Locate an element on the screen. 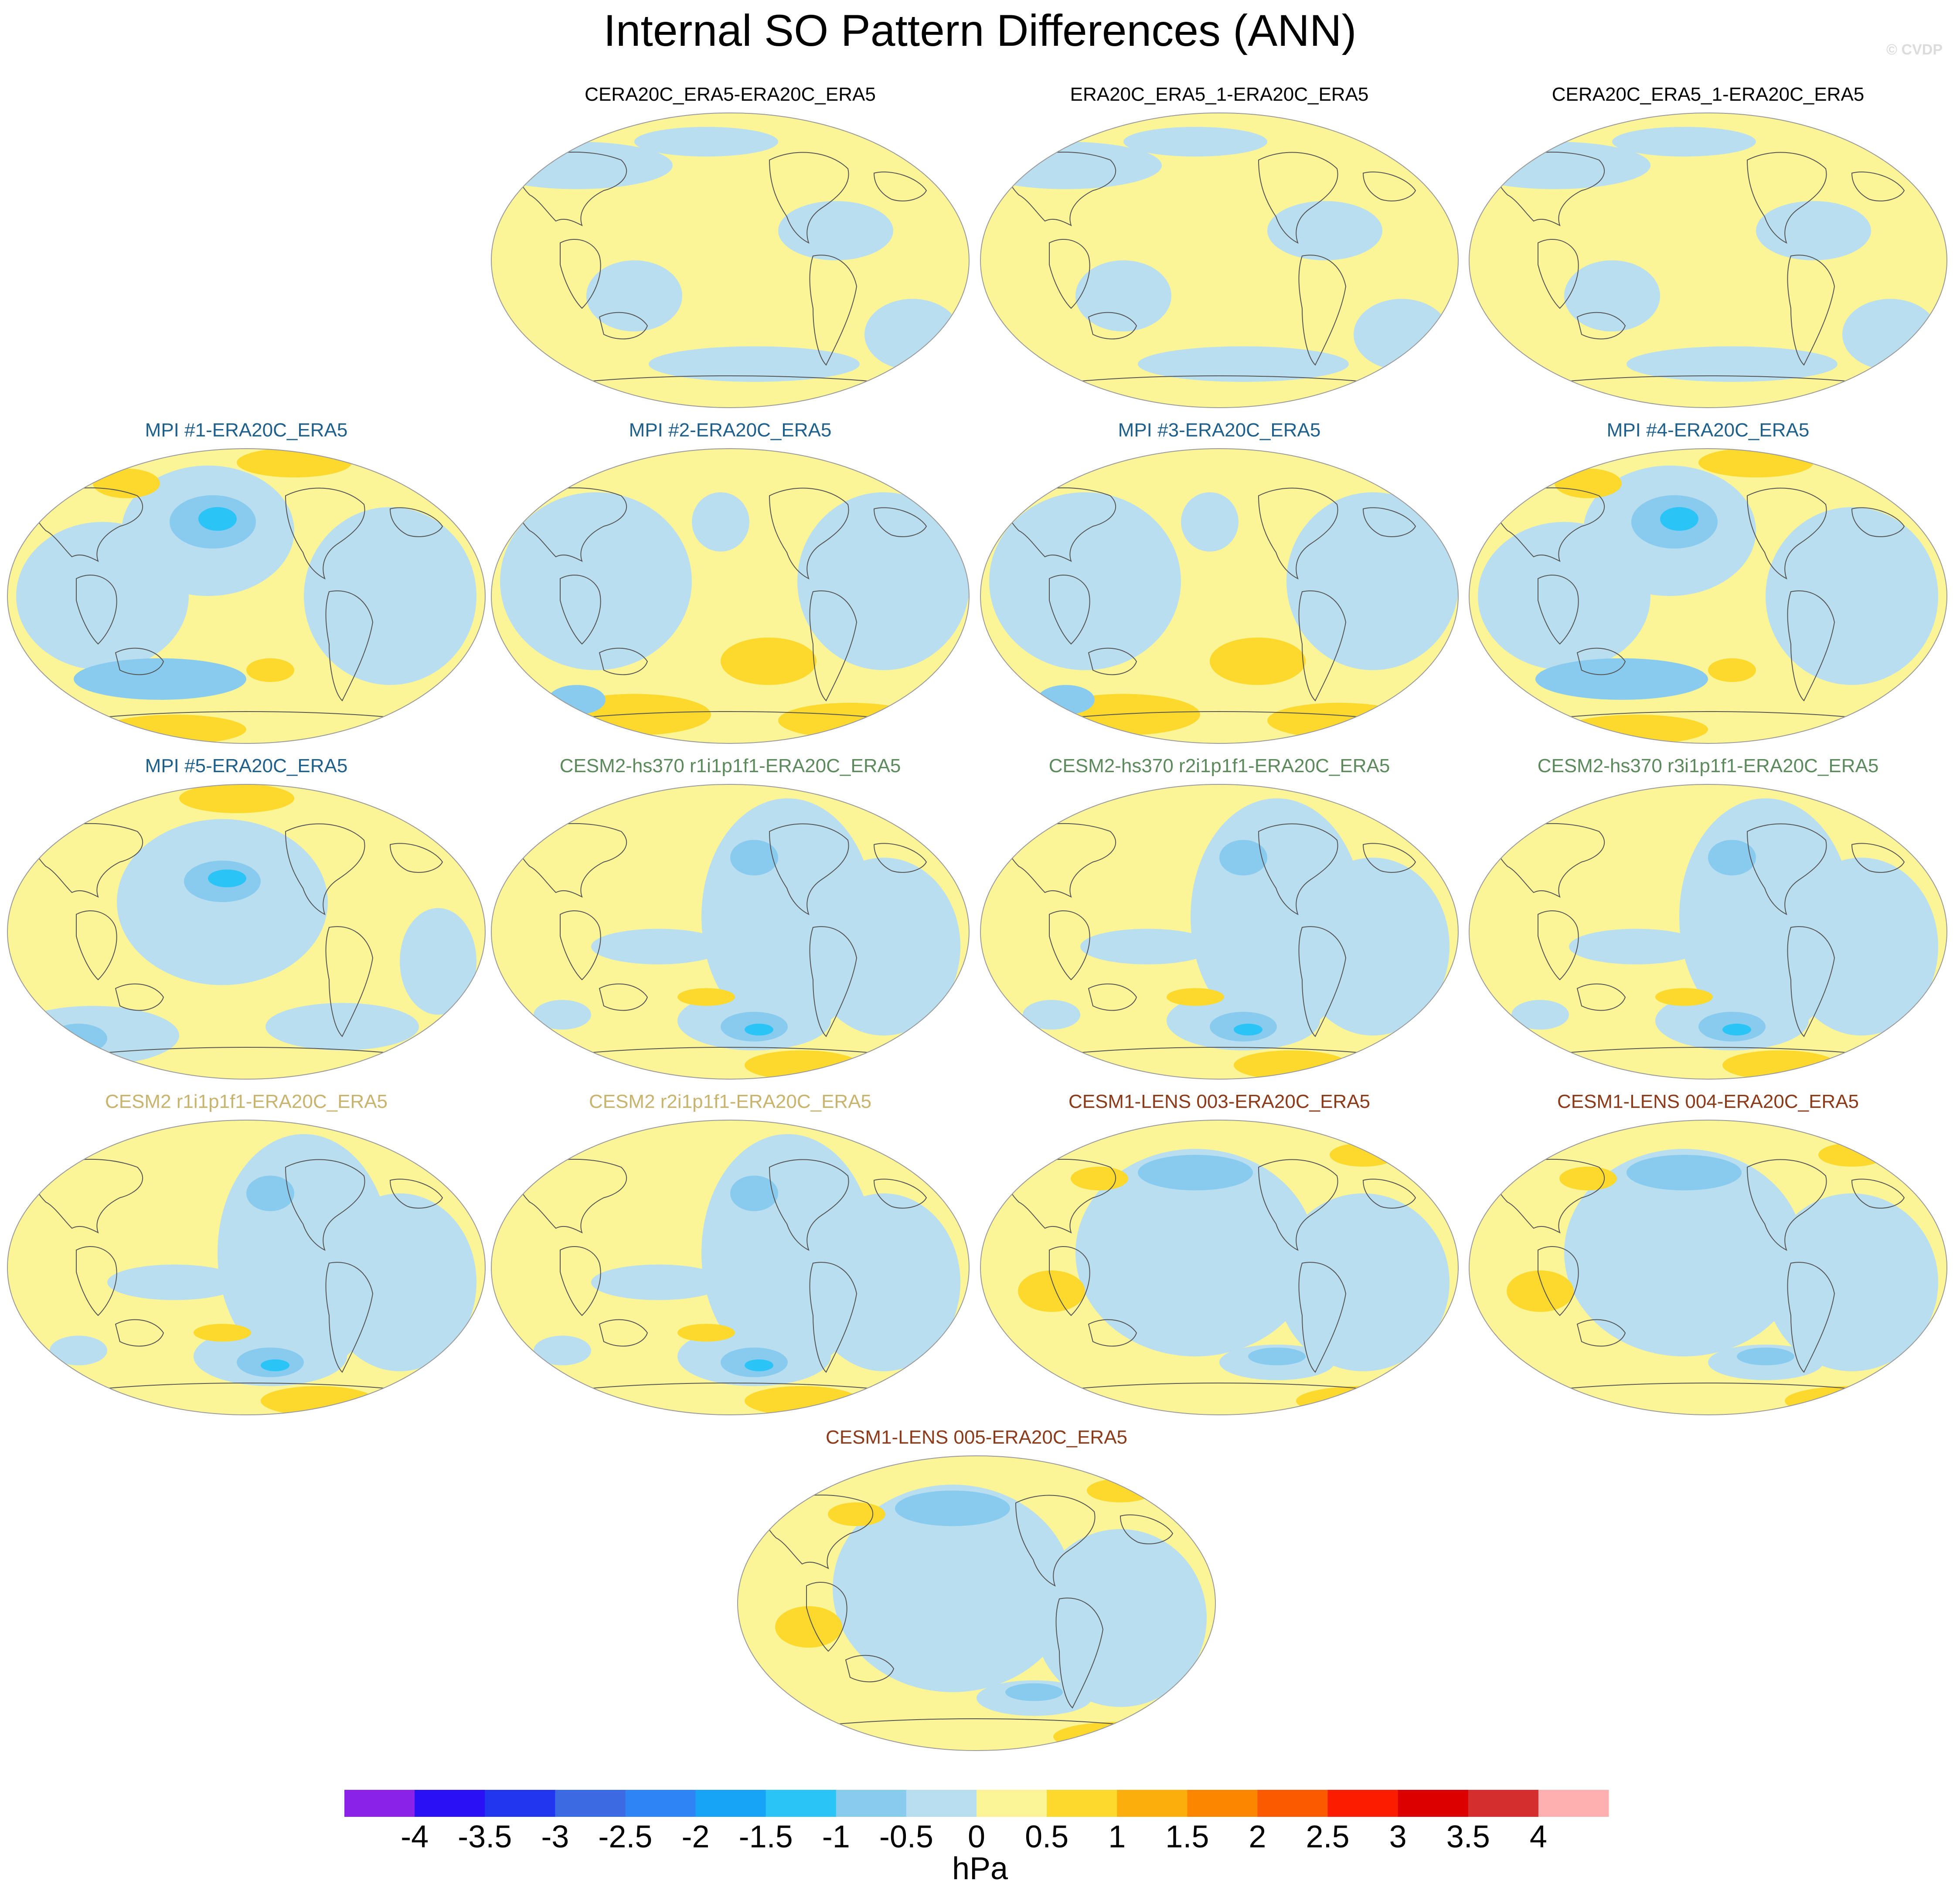  map-panel: MPI #1-ERA20C_ERA5 is located at coordinates (246, 591).